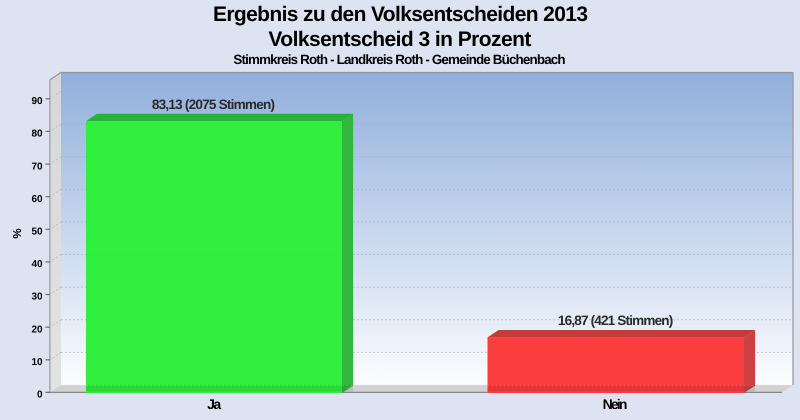 This screenshot has height=420, width=800. Describe the element at coordinates (400, 14) in the screenshot. I see `svg-text:Ergebnis zu den Volksentscheid: Ergebnis zu den Volksentscheiden 2013` at that location.